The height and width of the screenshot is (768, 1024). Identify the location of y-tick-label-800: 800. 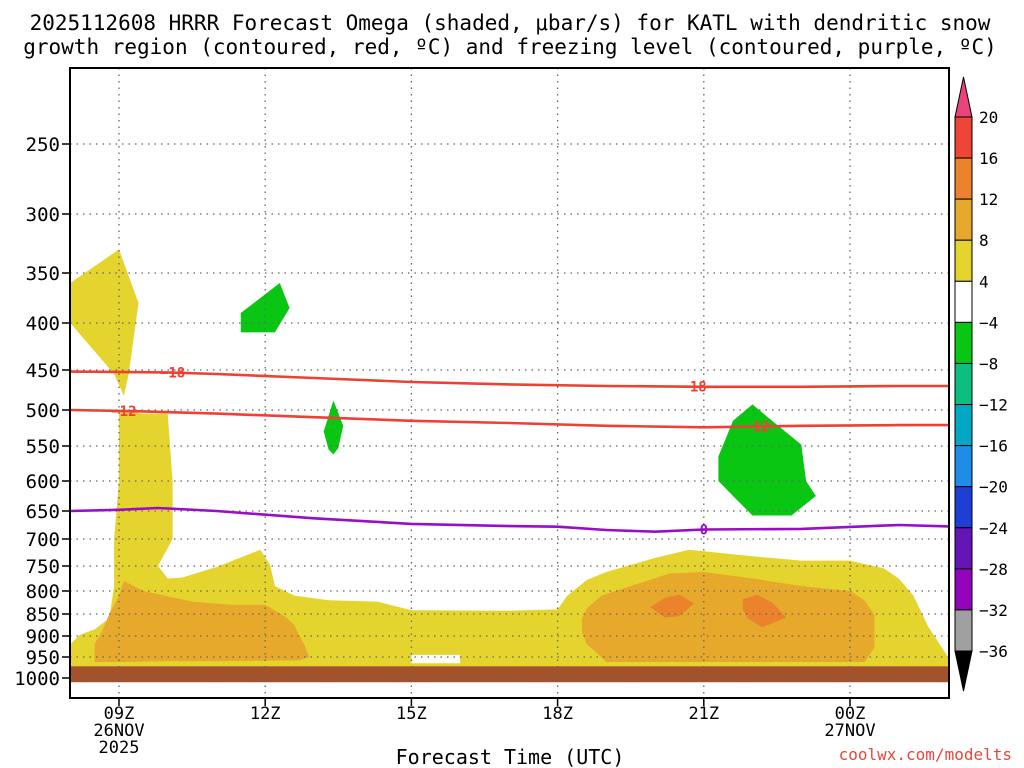
(43, 592).